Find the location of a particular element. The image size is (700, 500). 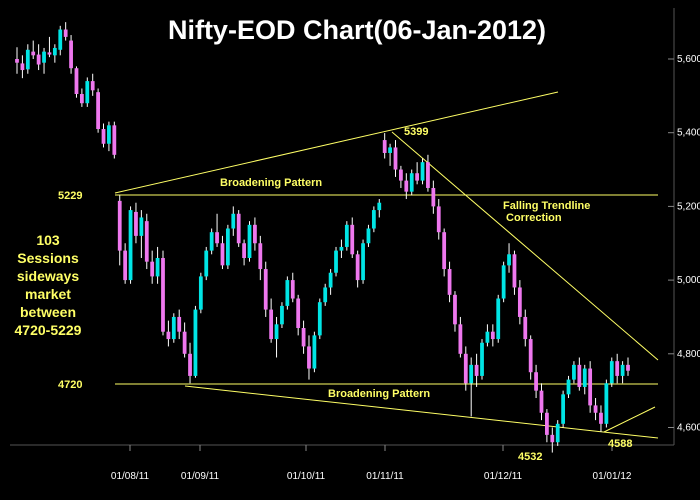

chart-title: Nifty-EOD Chart(06-Jan-2012) is located at coordinates (357, 30).